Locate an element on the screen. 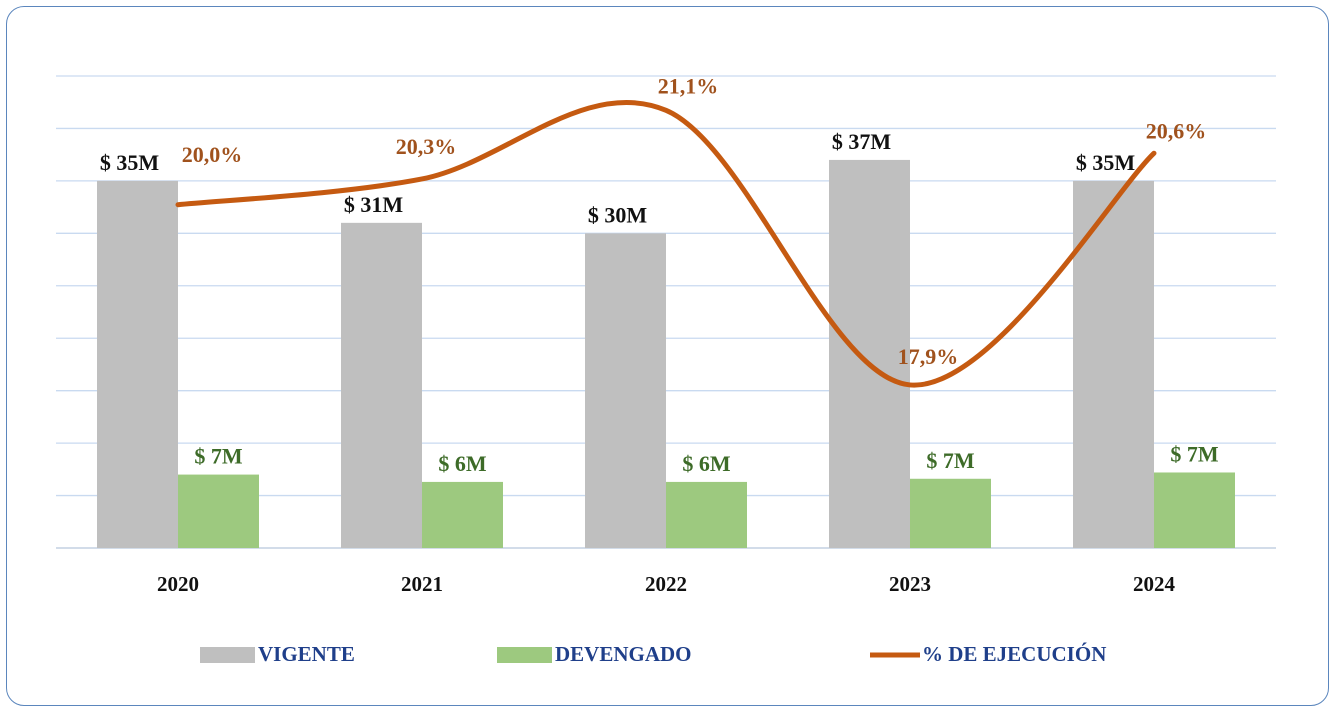 The width and height of the screenshot is (1337, 706). x-tick-label: 2020 is located at coordinates (178, 584).